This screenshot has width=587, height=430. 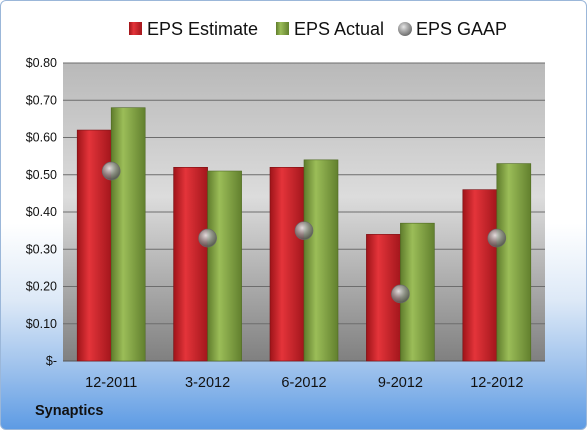 I want to click on legend-eps-estimate: EPS Estimate, so click(x=193, y=29).